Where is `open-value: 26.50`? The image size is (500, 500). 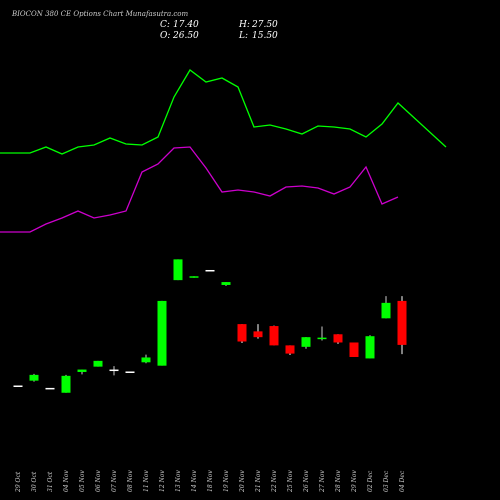
open-value: 26.50 is located at coordinates (185, 36).